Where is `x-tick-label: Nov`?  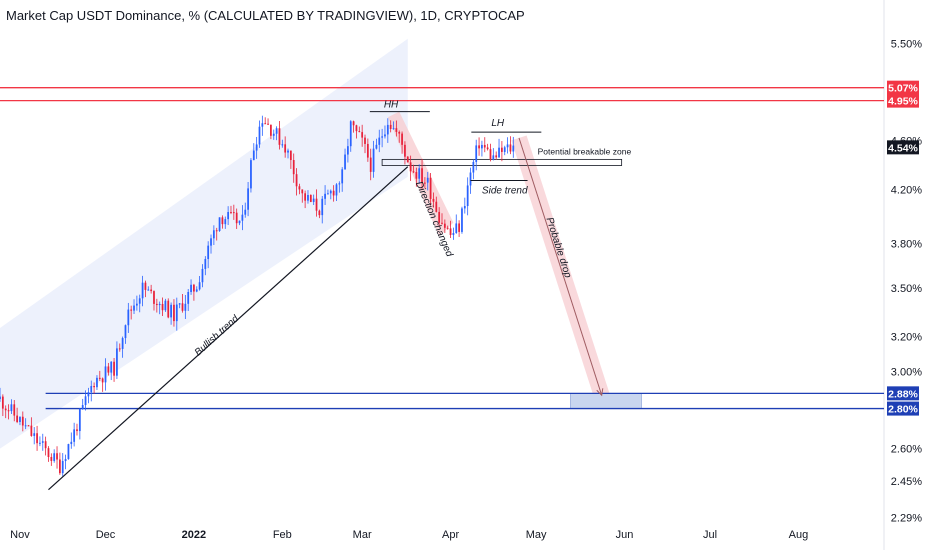 x-tick-label: Nov is located at coordinates (20, 535).